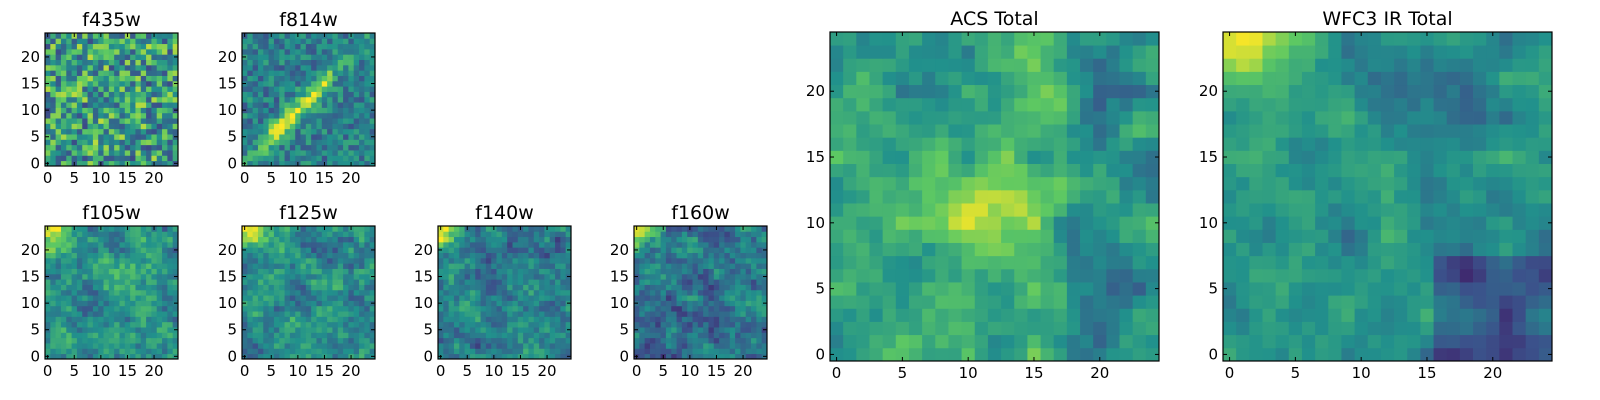 The width and height of the screenshot is (1600, 400). What do you see at coordinates (520, 371) in the screenshot?
I see `x-tick-label: 15` at bounding box center [520, 371].